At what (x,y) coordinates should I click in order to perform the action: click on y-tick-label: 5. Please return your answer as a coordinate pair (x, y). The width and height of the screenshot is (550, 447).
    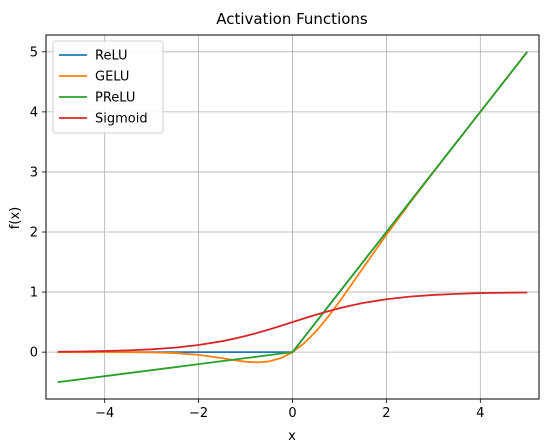
    Looking at the image, I should click on (34, 52).